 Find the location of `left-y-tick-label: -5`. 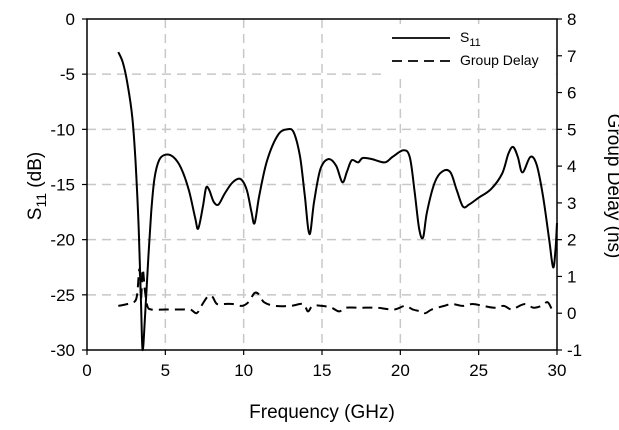

left-y-tick-label: -5 is located at coordinates (67, 74).